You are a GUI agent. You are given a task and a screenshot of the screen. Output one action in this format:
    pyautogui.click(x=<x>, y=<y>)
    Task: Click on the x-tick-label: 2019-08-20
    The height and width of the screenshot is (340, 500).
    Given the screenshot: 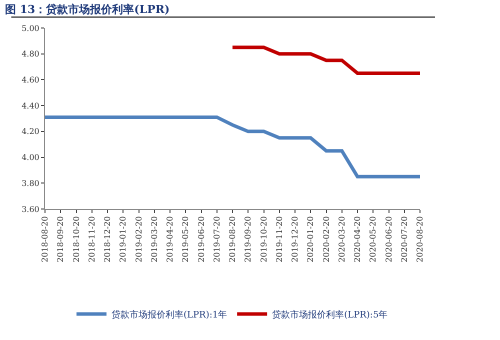 What is the action you would take?
    pyautogui.click(x=233, y=239)
    